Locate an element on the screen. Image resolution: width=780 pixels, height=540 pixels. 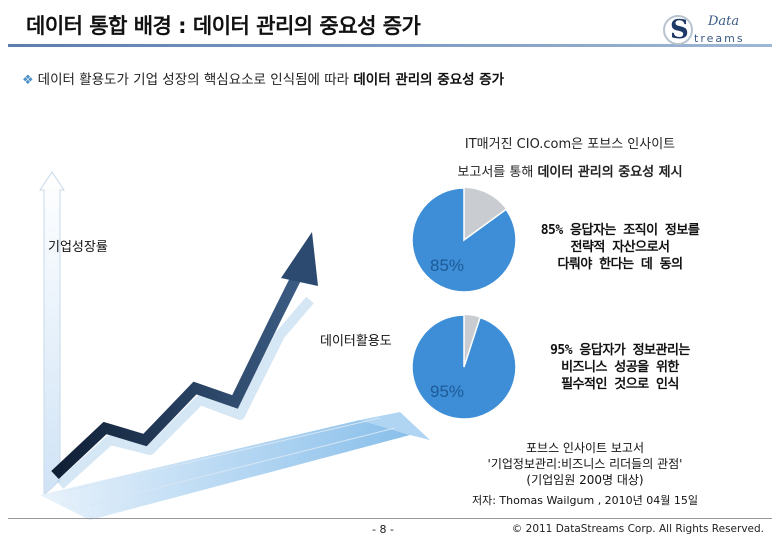
pie-2-main-slice is located at coordinates (464, 367).